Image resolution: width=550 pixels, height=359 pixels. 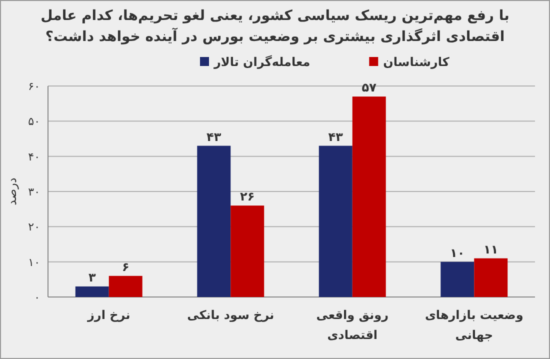 I want to click on y-tick-label: ۴۰, so click(x=34, y=157).